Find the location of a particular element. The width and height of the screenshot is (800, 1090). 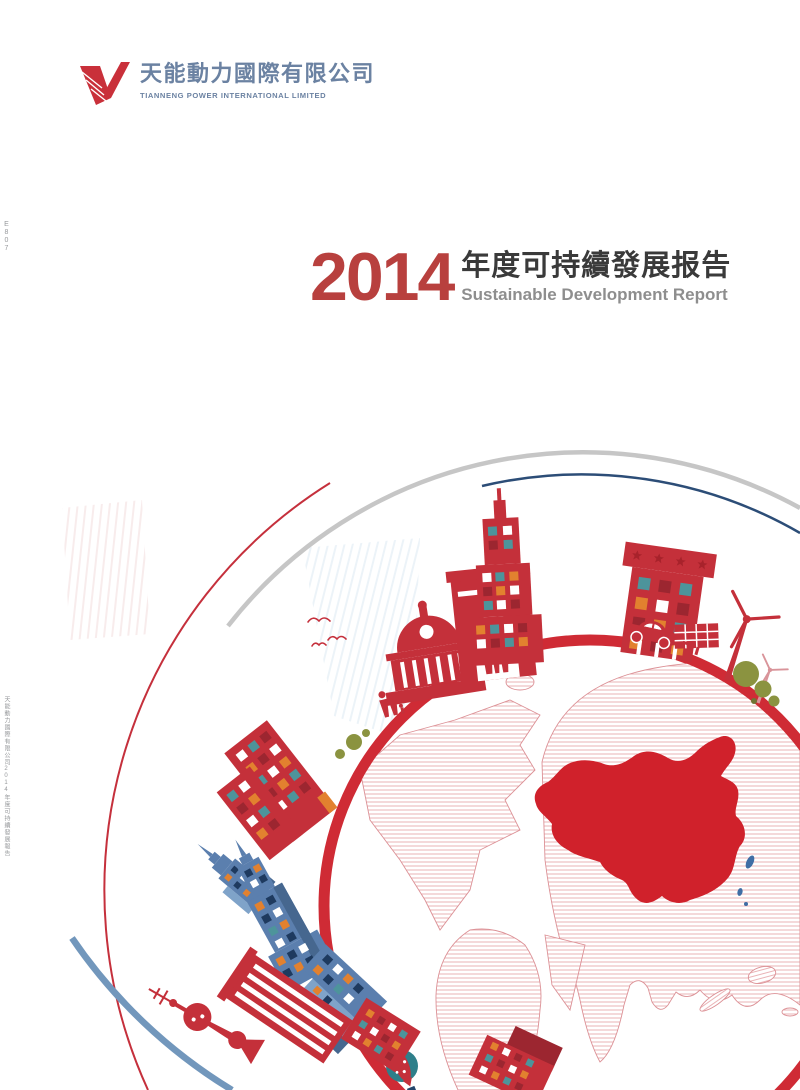

solar-panel-icon is located at coordinates (696, 639).